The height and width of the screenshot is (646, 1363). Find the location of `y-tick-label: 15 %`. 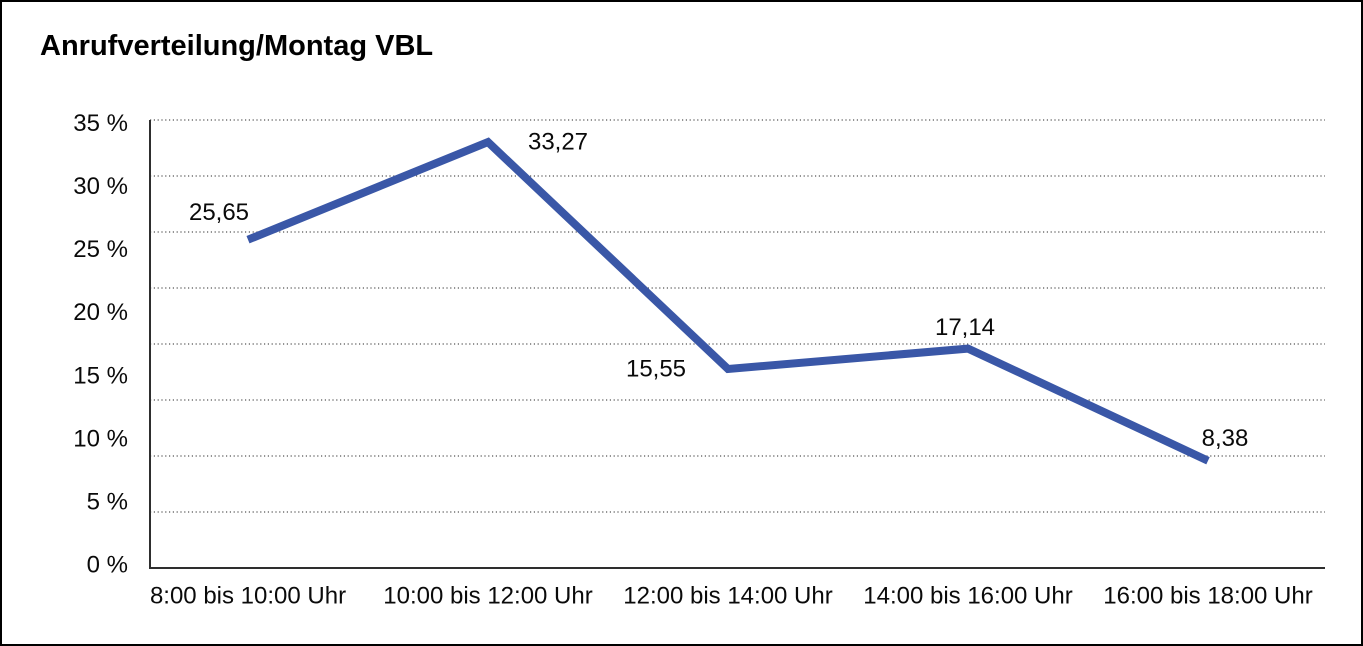

y-tick-label: 15 % is located at coordinates (100, 375).